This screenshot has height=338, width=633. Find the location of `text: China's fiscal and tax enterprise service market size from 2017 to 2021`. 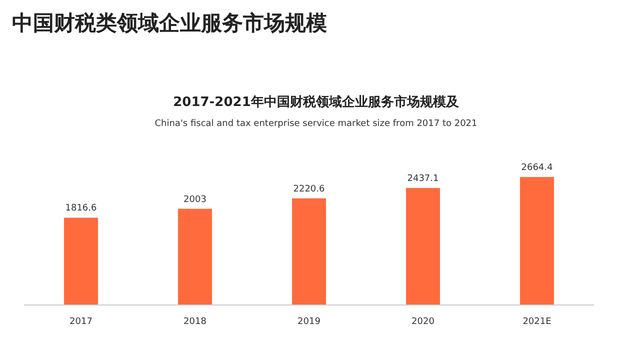

text: China's fiscal and tax enterprise service market size from 2017 to 2021 is located at coordinates (316, 124).